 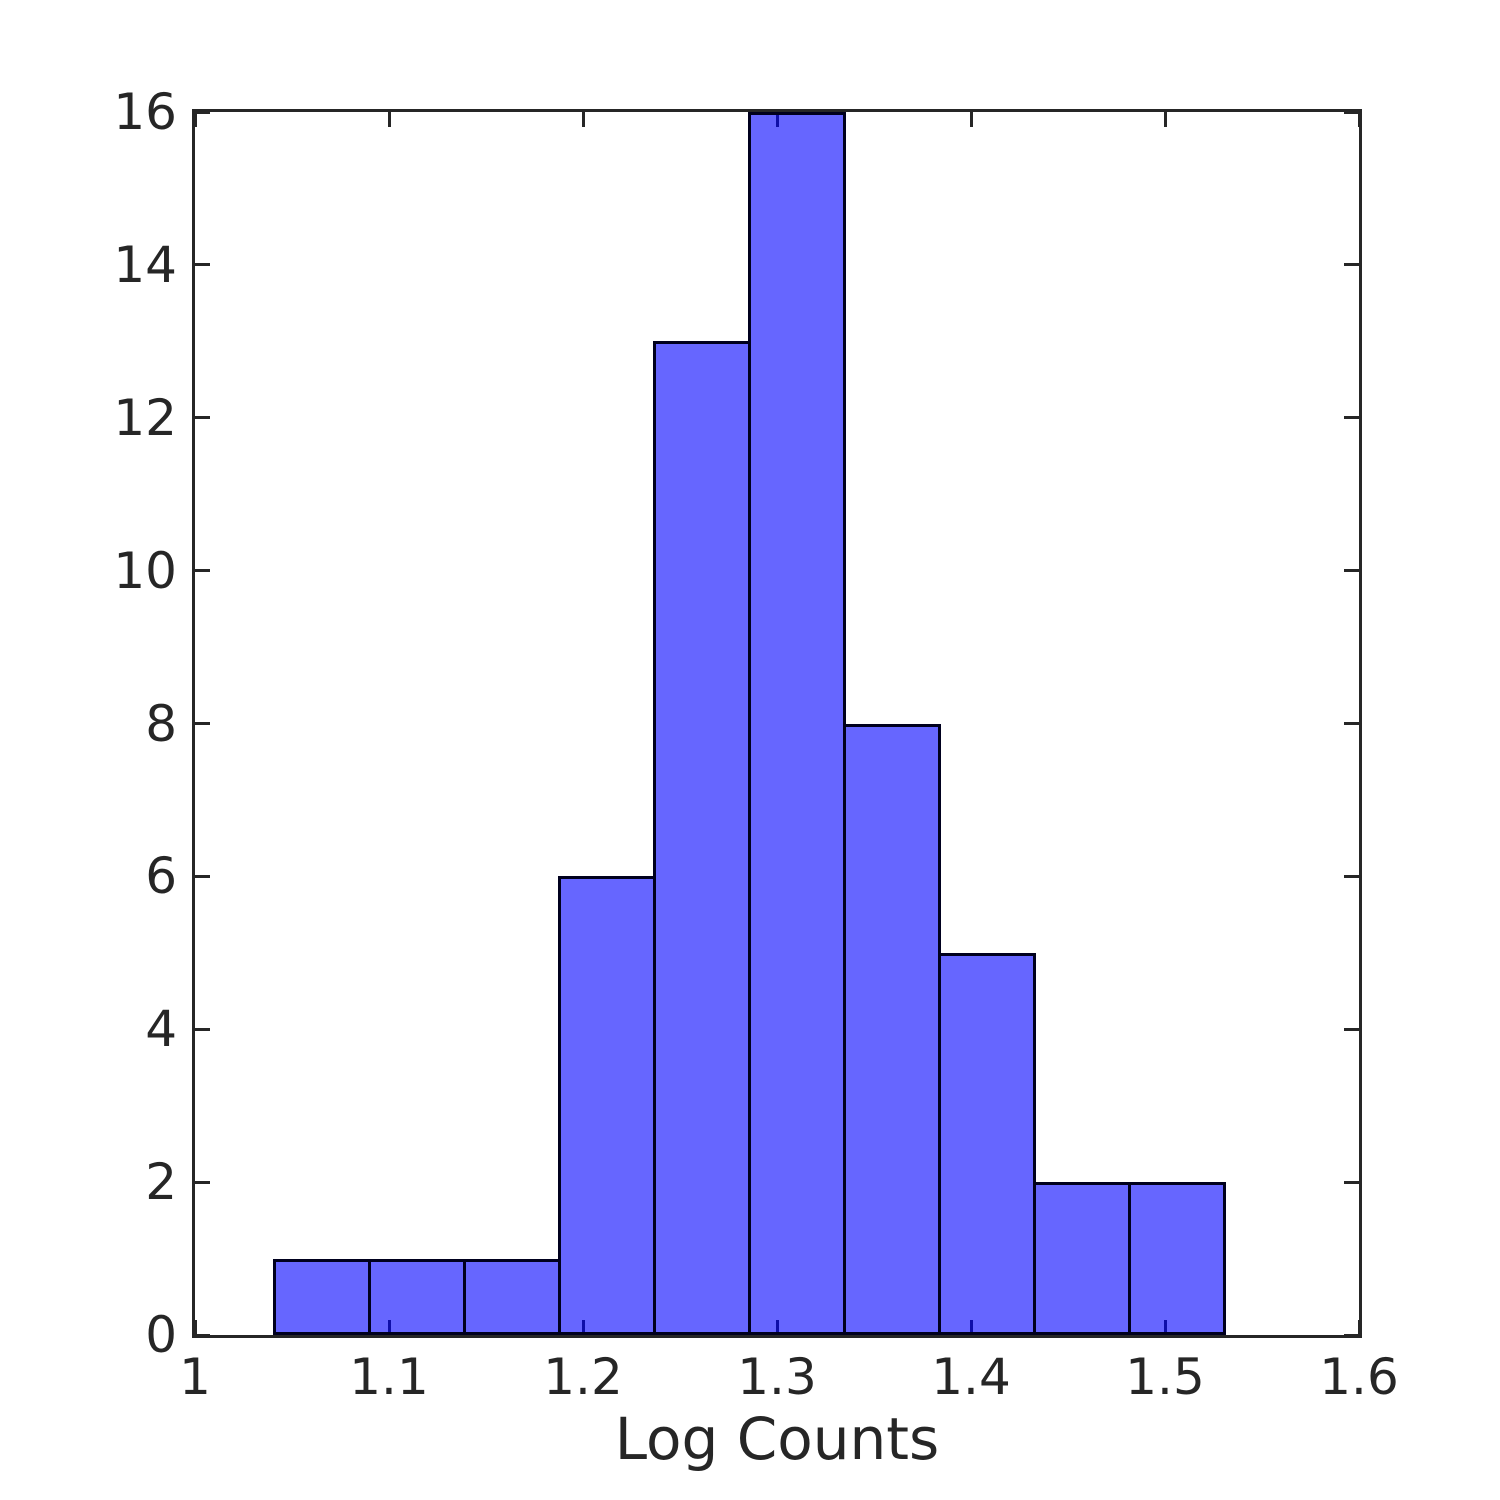 I want to click on y-tick-label: 16, so click(x=145, y=112).